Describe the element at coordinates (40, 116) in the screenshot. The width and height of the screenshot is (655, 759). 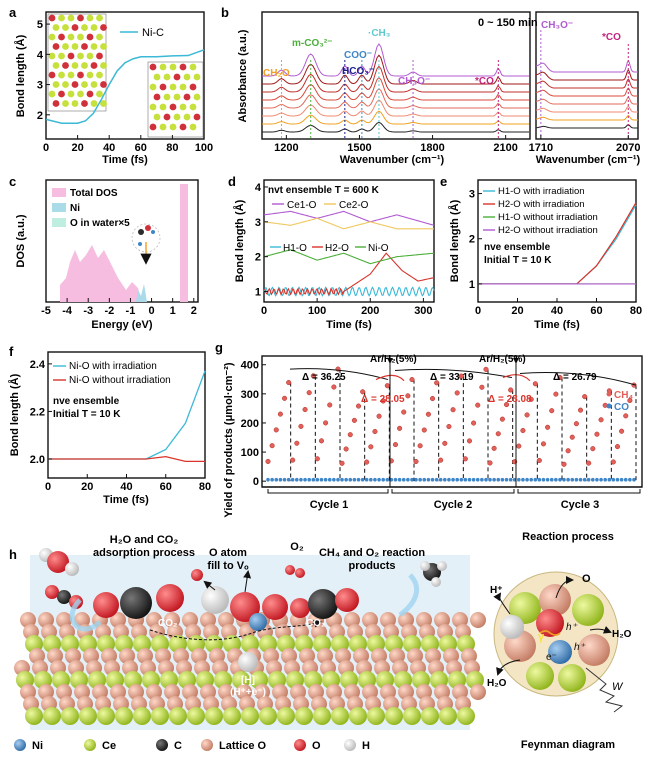
I see `panel-a-ytick-label: 2` at that location.